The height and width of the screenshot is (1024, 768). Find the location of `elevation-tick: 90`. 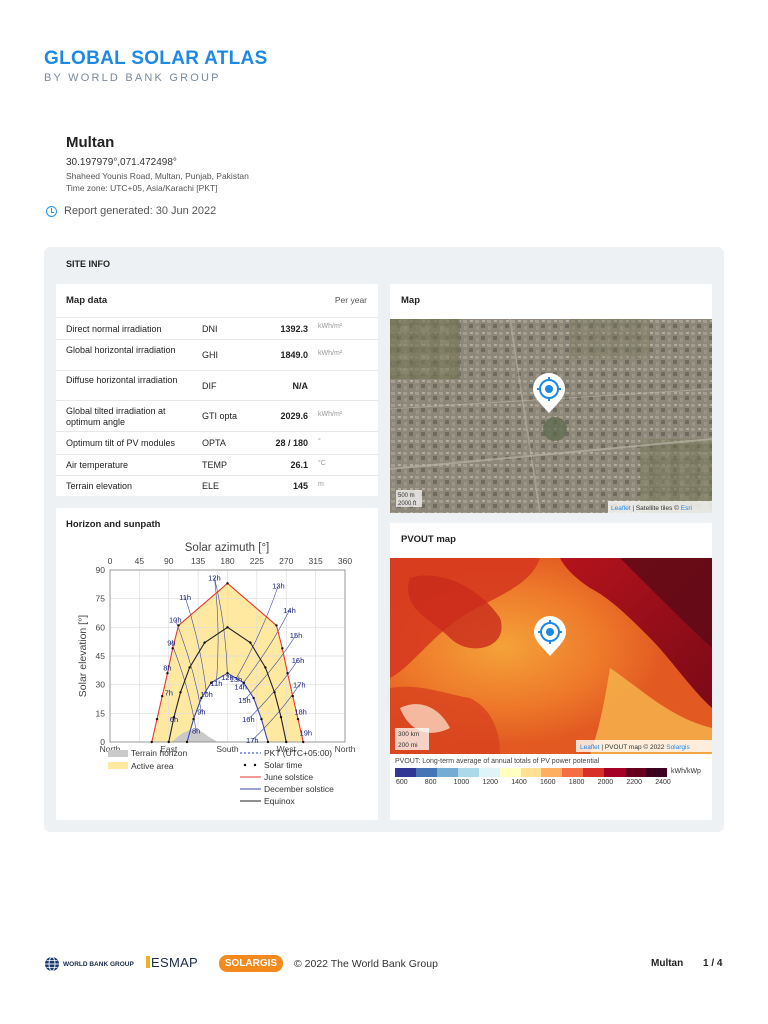

elevation-tick: 90 is located at coordinates (101, 570).